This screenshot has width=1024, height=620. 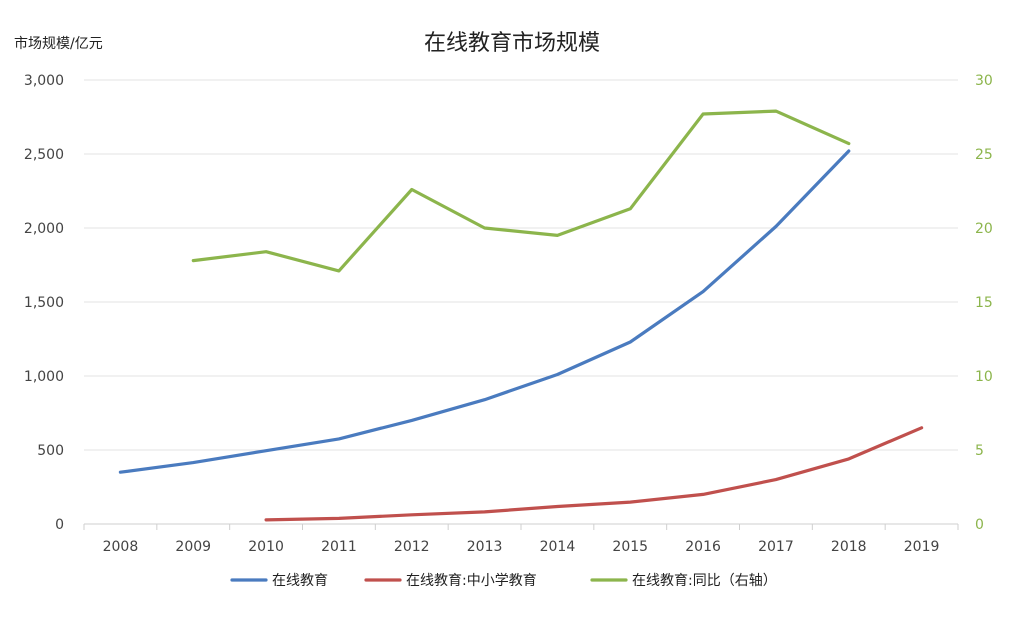 What do you see at coordinates (50, 451) in the screenshot?
I see `y-tick-label: 500` at bounding box center [50, 451].